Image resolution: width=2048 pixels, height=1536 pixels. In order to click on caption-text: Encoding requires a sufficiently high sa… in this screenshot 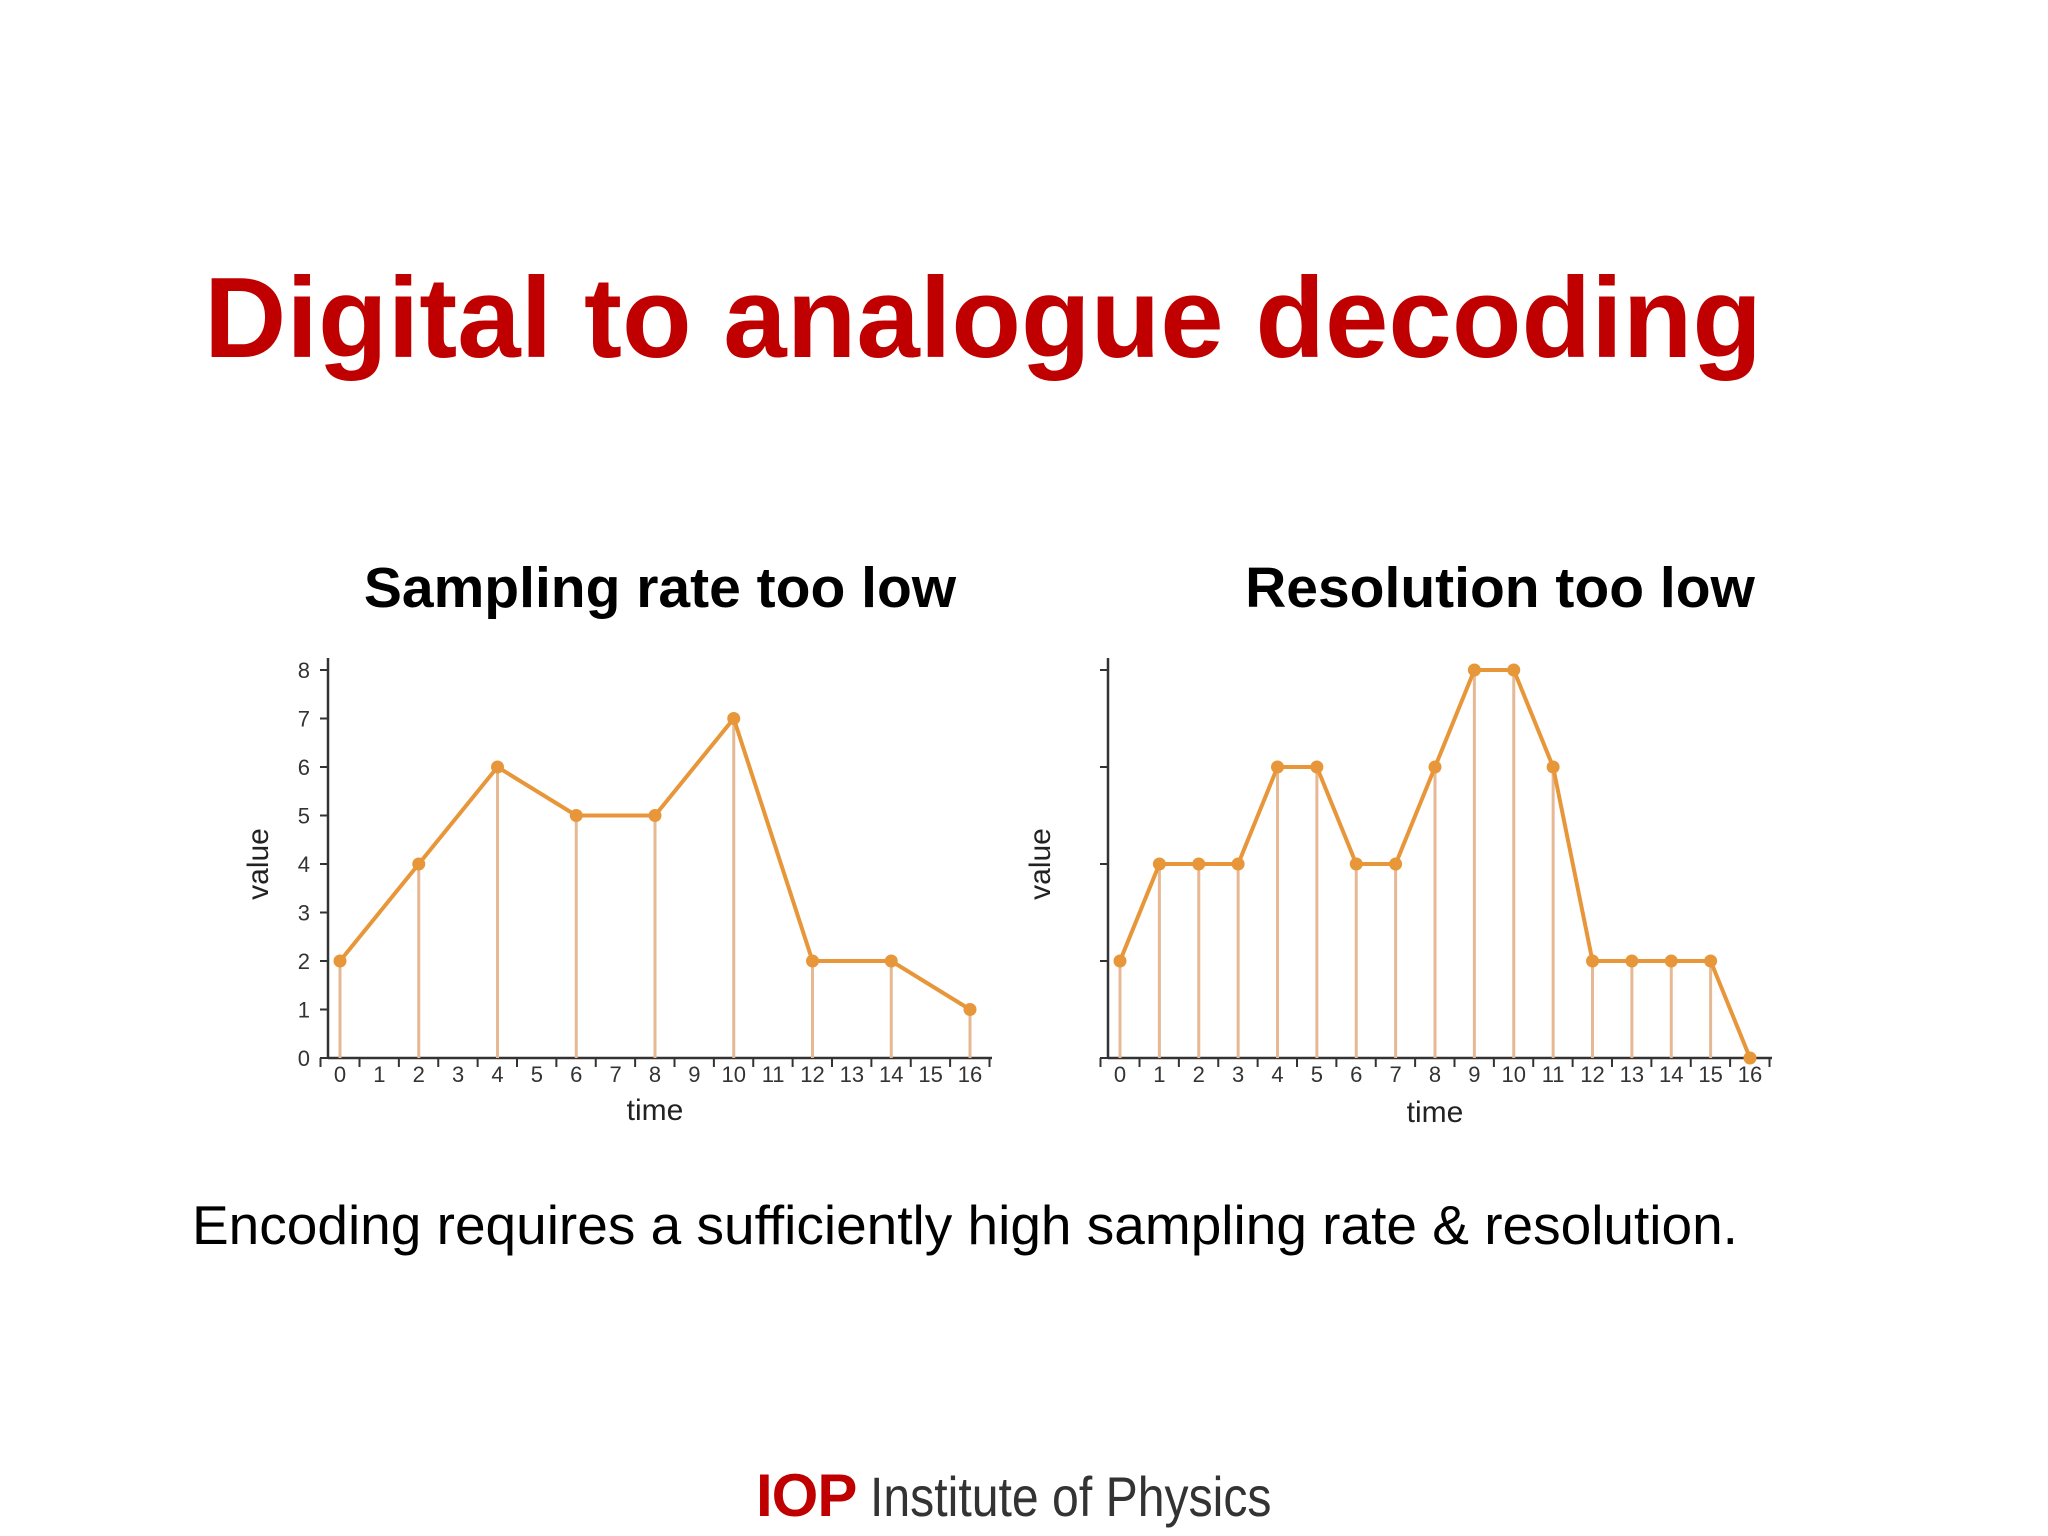, I will do `click(965, 1225)`.